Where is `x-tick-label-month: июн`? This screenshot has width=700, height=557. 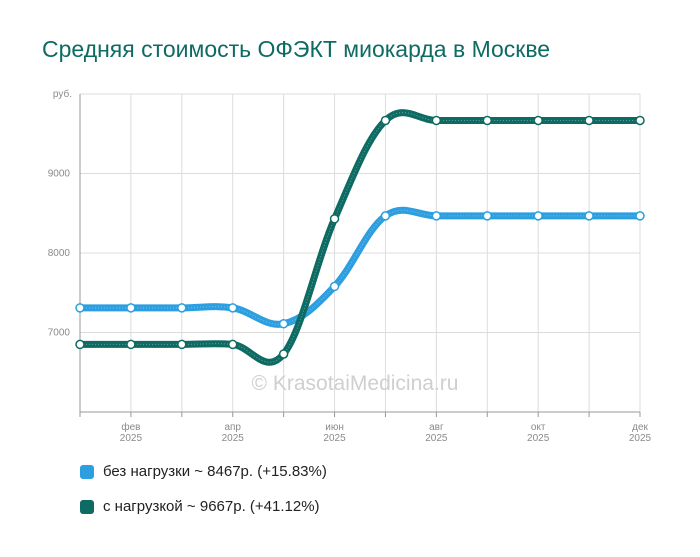 x-tick-label-month: июн is located at coordinates (334, 427).